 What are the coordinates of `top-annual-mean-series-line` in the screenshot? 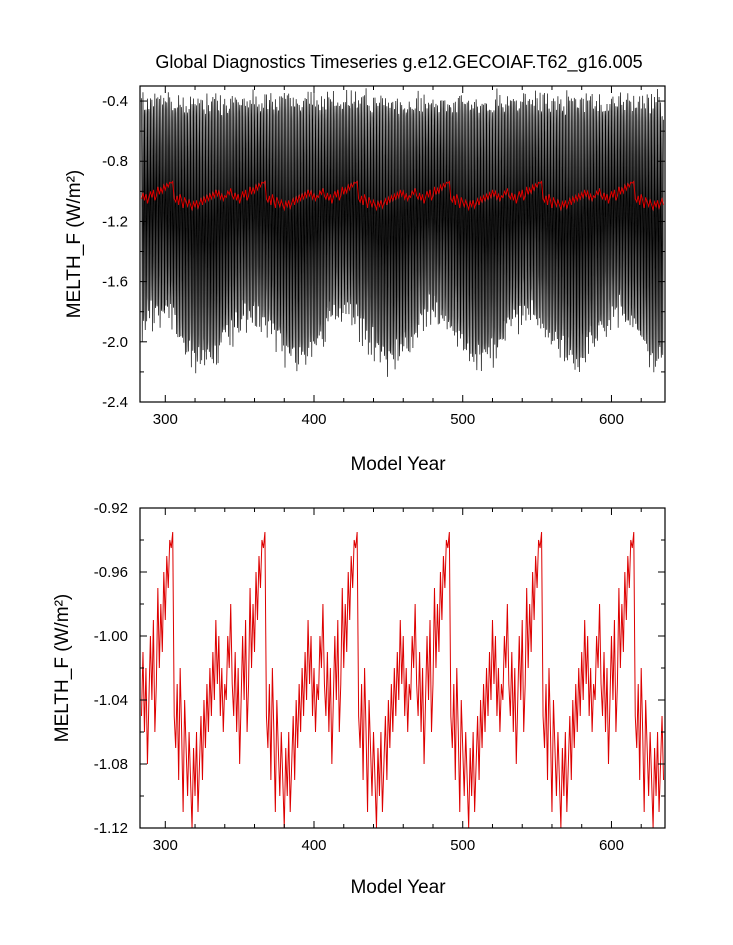 It's located at (402, 196).